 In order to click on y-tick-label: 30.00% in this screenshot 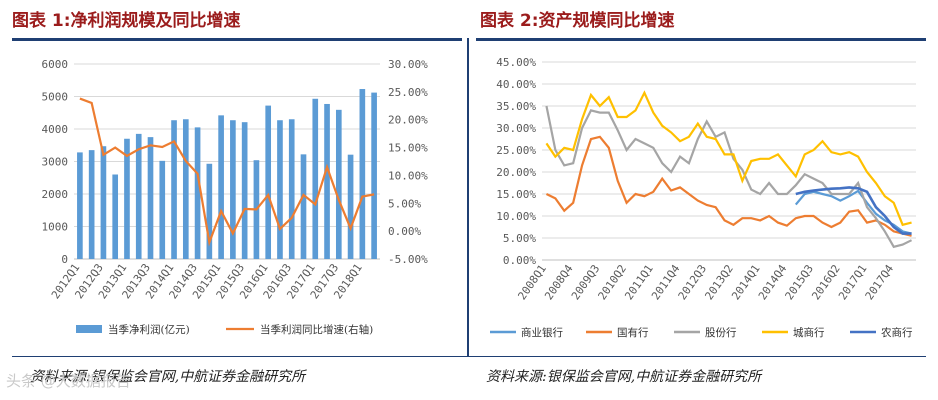, I will do `click(516, 128)`.